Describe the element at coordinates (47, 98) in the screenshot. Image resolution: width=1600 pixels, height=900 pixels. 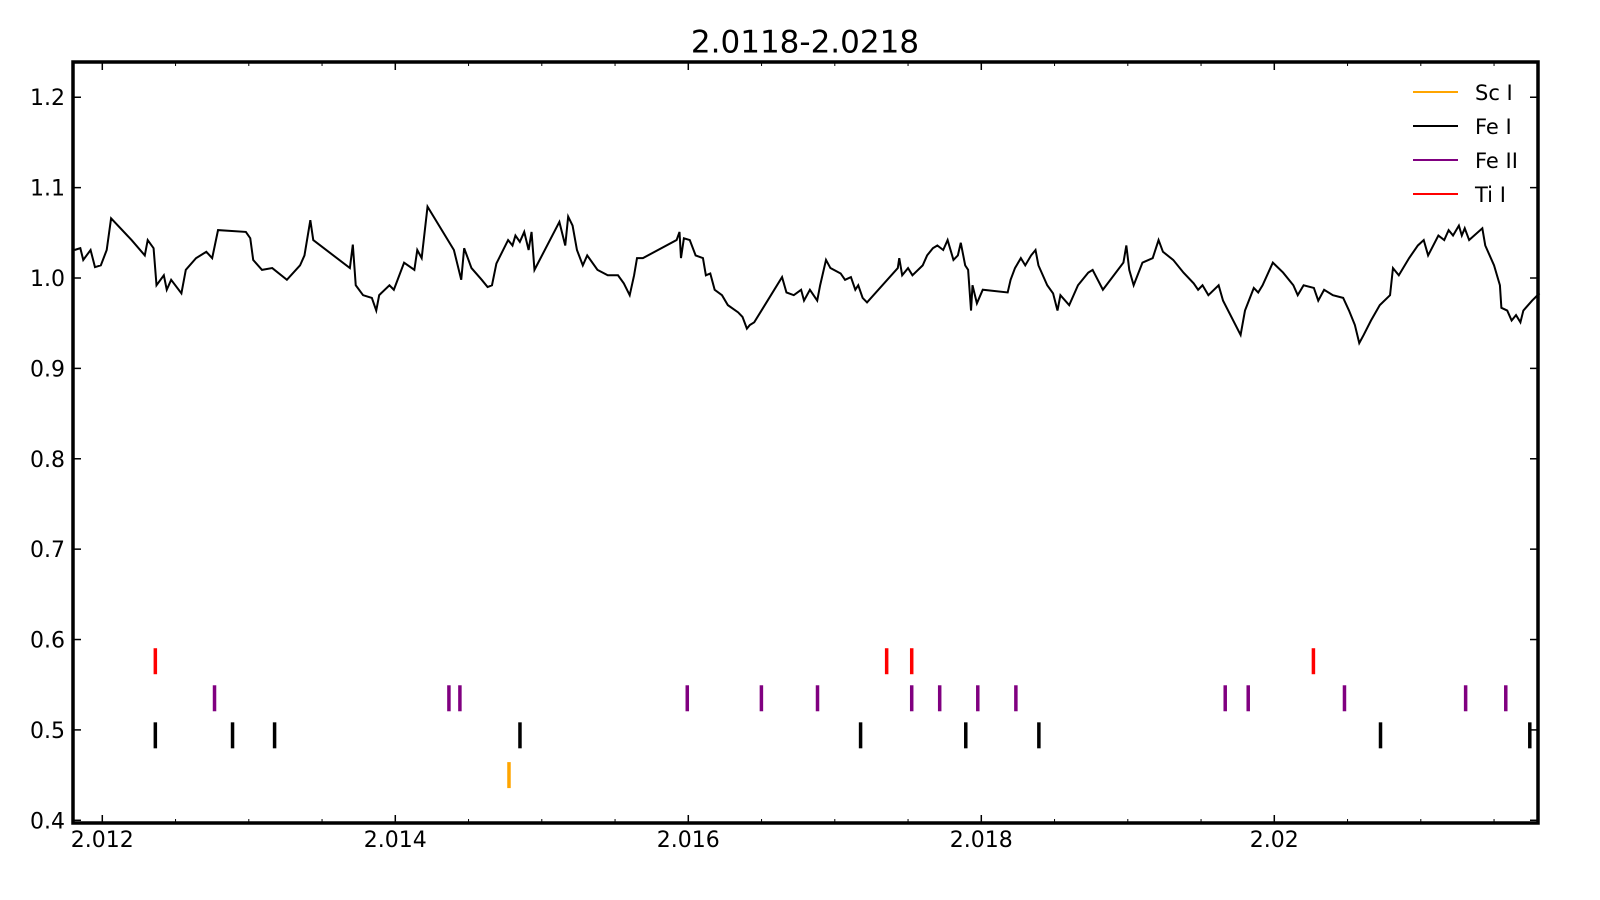
I see `y-tick-label: 1.2` at that location.